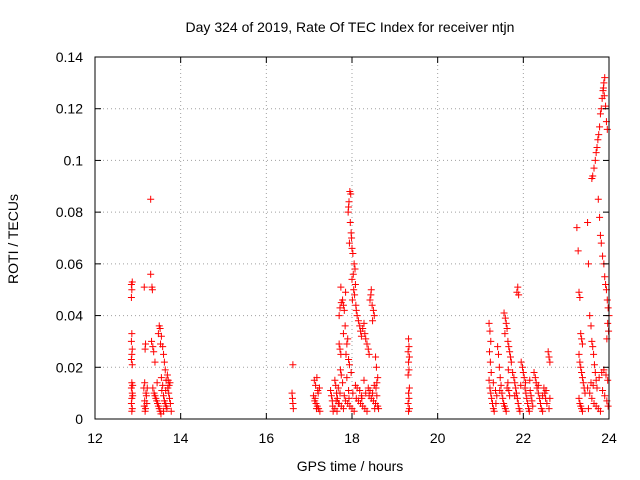 The height and width of the screenshot is (480, 640). Describe the element at coordinates (69, 57) in the screenshot. I see `y-tick-label: 0.14` at that location.